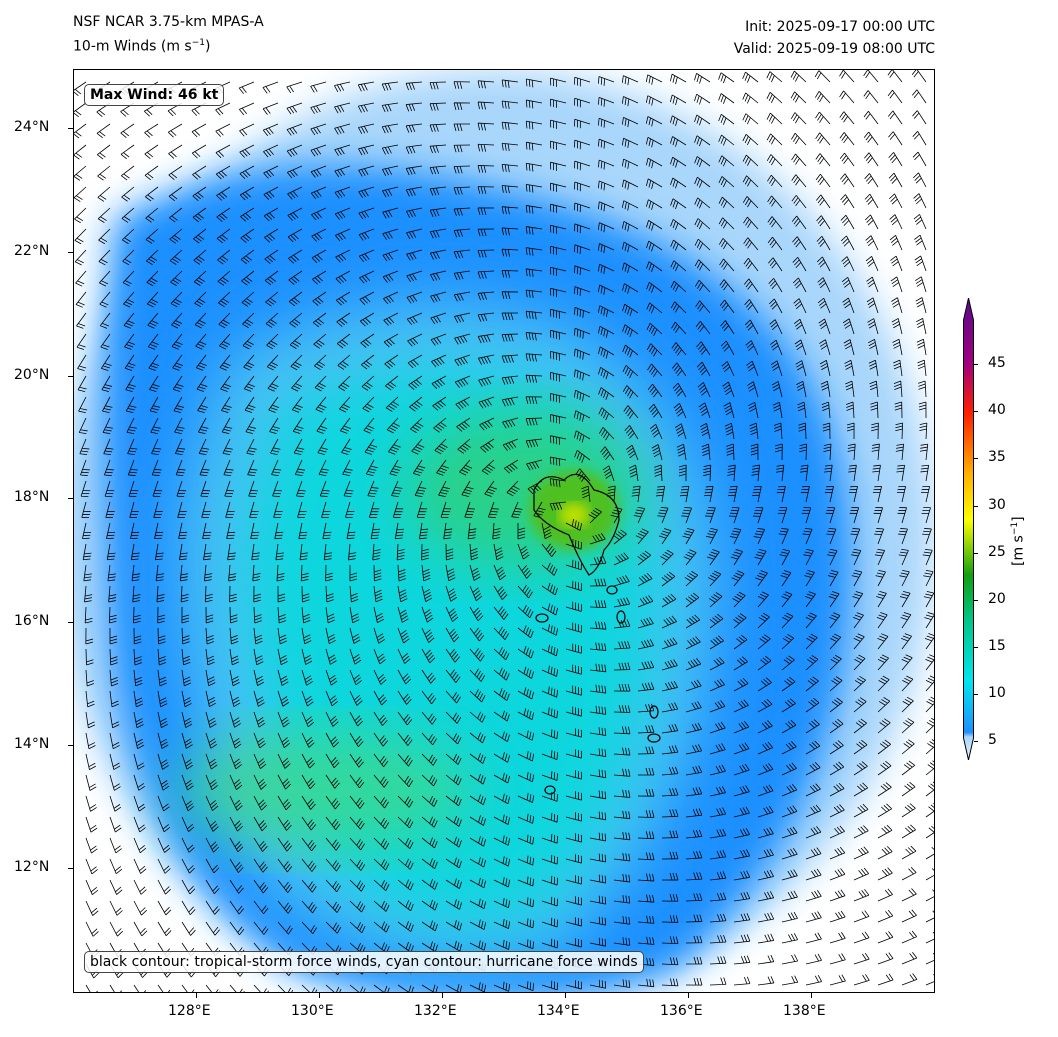  I want to click on lat-tick-mark, so click(70, 622).